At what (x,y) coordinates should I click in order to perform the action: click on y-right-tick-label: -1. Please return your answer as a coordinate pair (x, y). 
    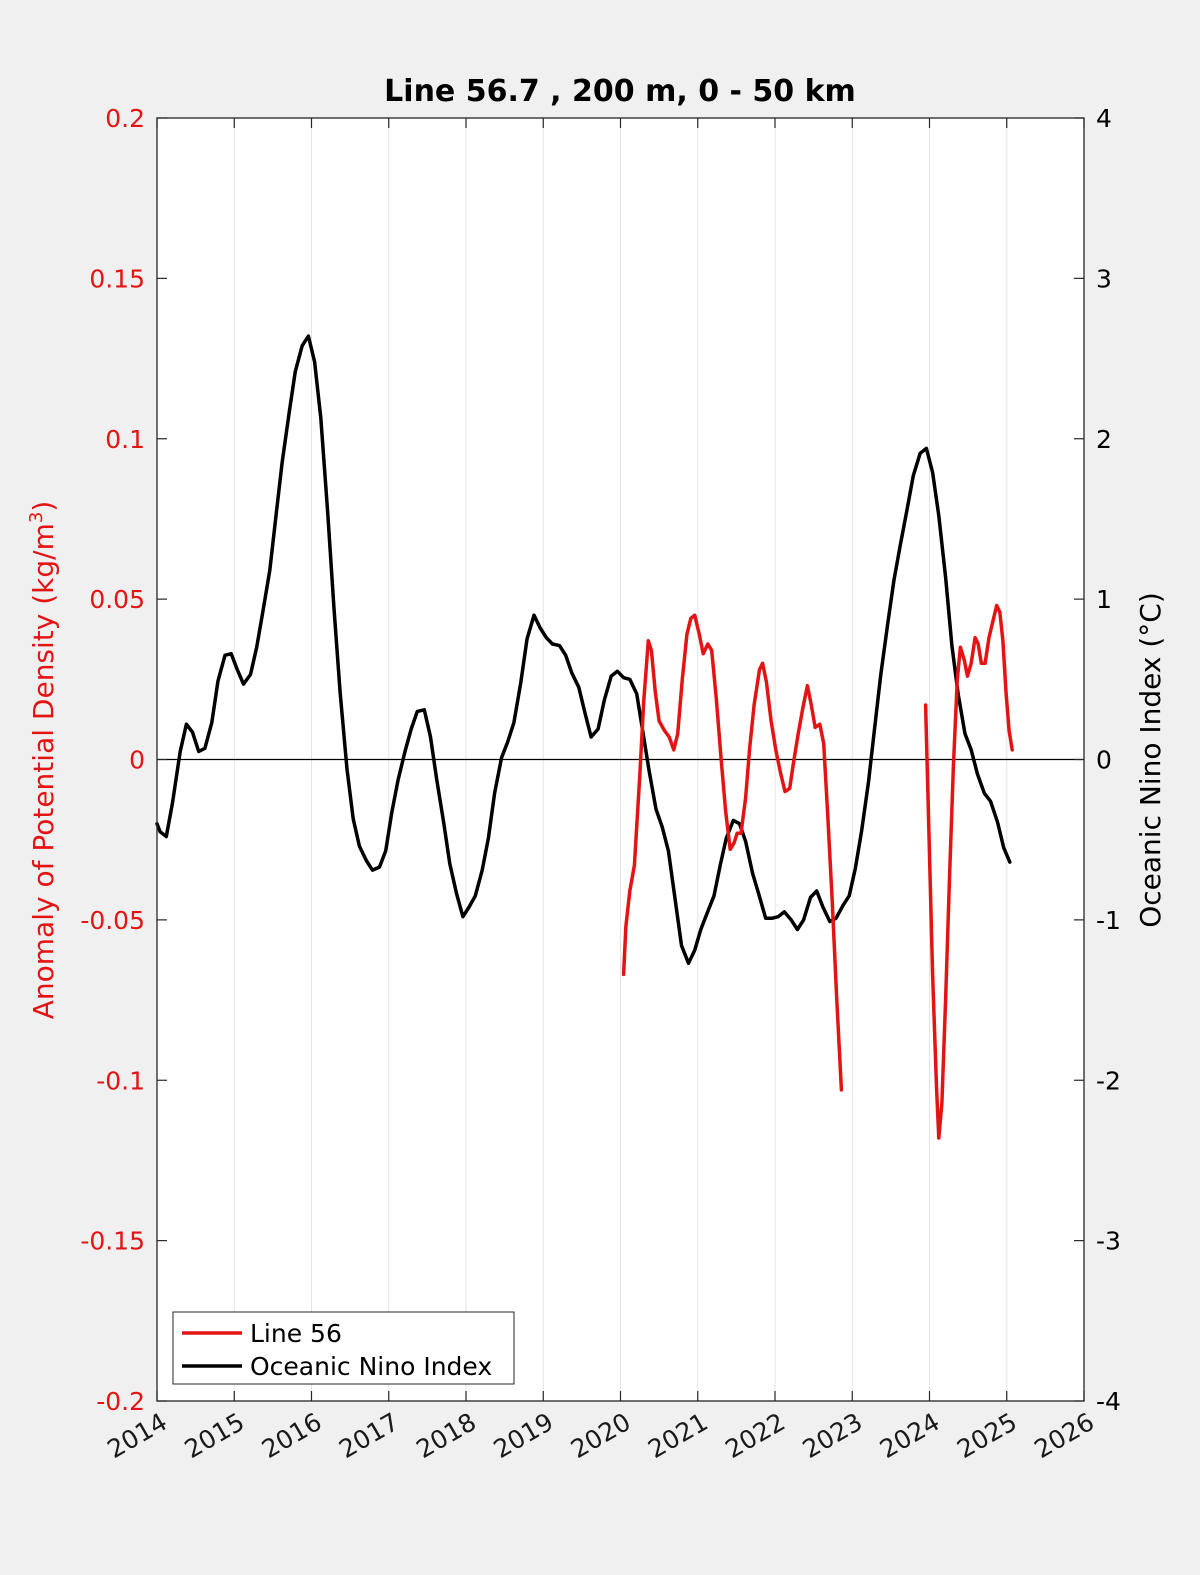
    Looking at the image, I should click on (1108, 920).